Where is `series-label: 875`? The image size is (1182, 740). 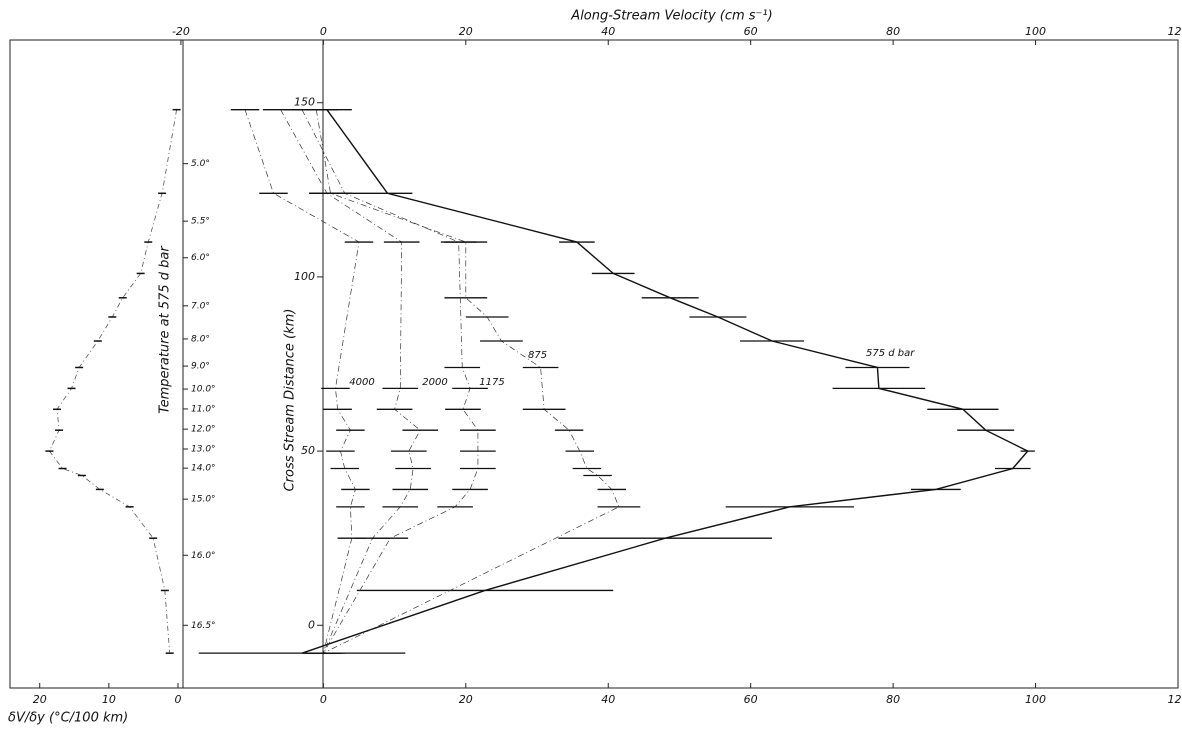 series-label: 875 is located at coordinates (537, 355).